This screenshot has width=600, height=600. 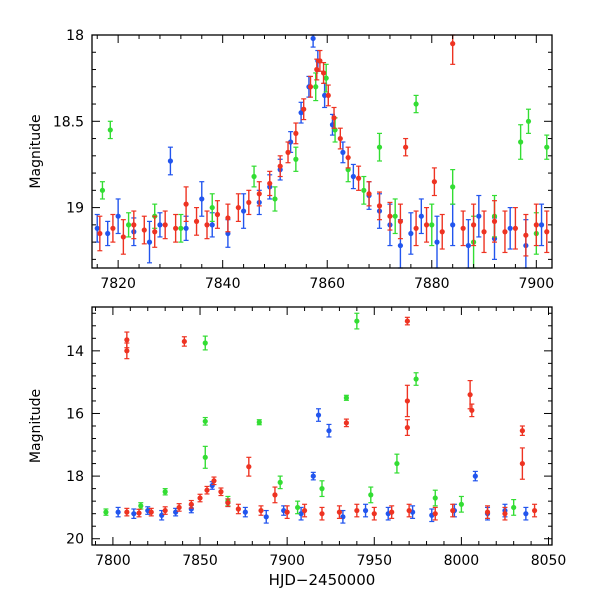 What do you see at coordinates (75, 414) in the screenshot?
I see `y-tick-label: 16` at bounding box center [75, 414].